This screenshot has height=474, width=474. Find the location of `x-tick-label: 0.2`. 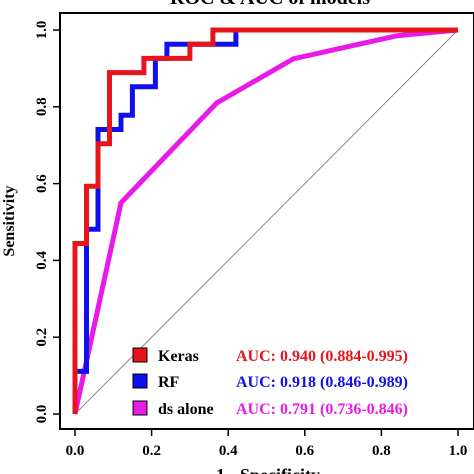

x-tick-label: 0.2 is located at coordinates (151, 451).